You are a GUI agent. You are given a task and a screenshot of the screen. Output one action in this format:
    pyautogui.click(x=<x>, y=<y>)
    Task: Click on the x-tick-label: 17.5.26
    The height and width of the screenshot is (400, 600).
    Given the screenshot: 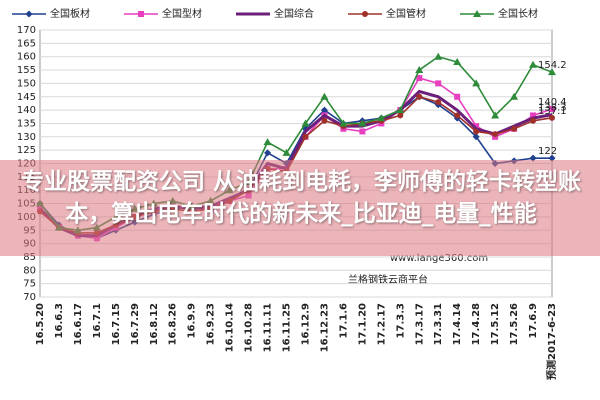 What is the action you would take?
    pyautogui.click(x=514, y=324)
    